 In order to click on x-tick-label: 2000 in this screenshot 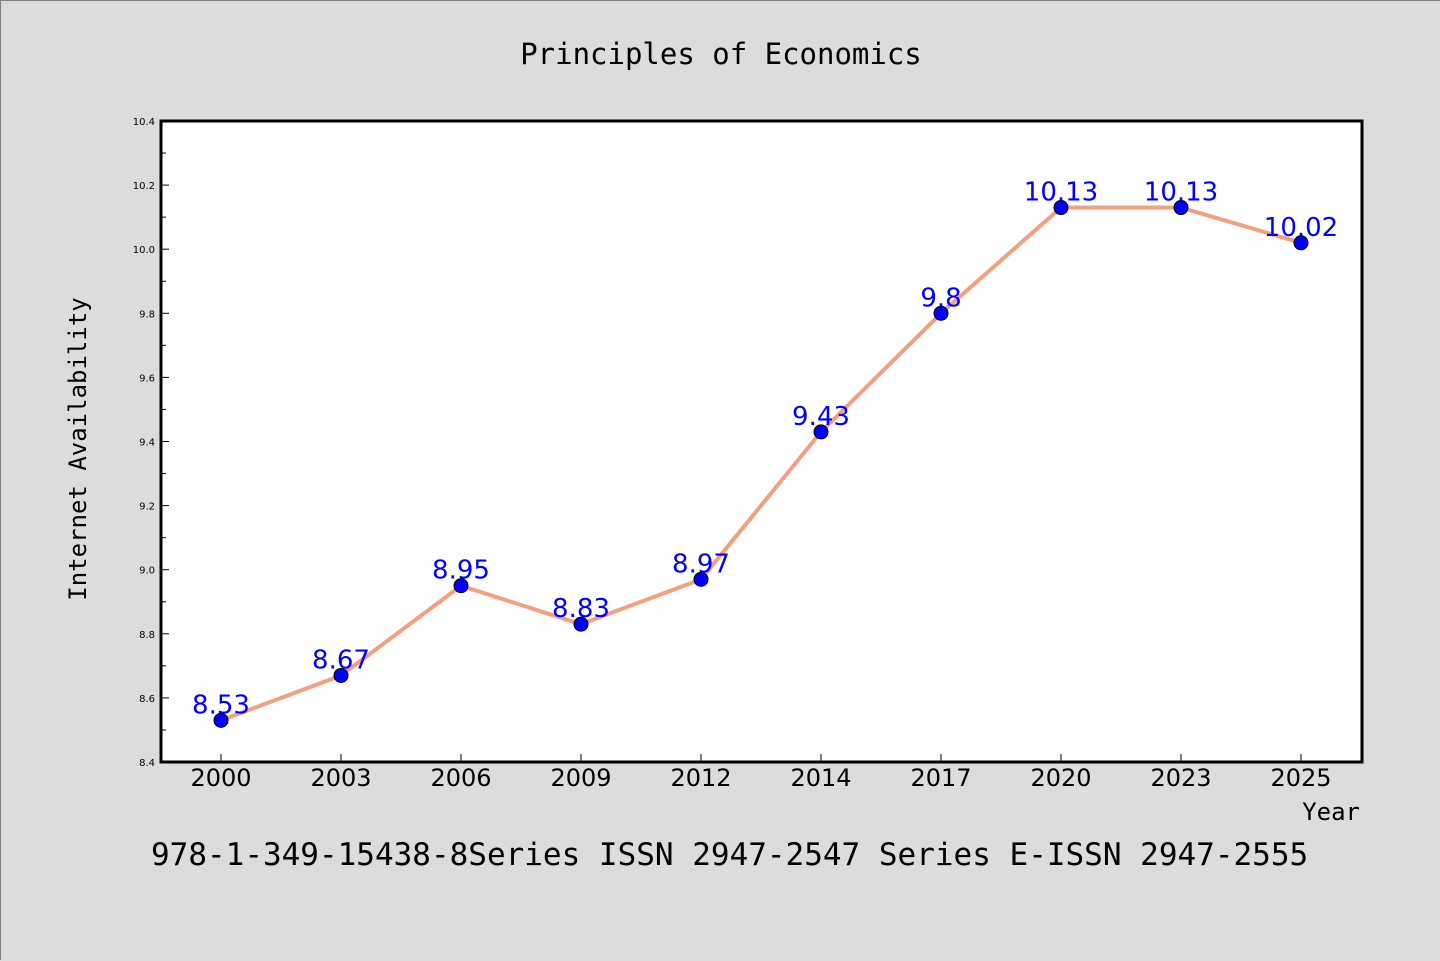, I will do `click(220, 778)`.